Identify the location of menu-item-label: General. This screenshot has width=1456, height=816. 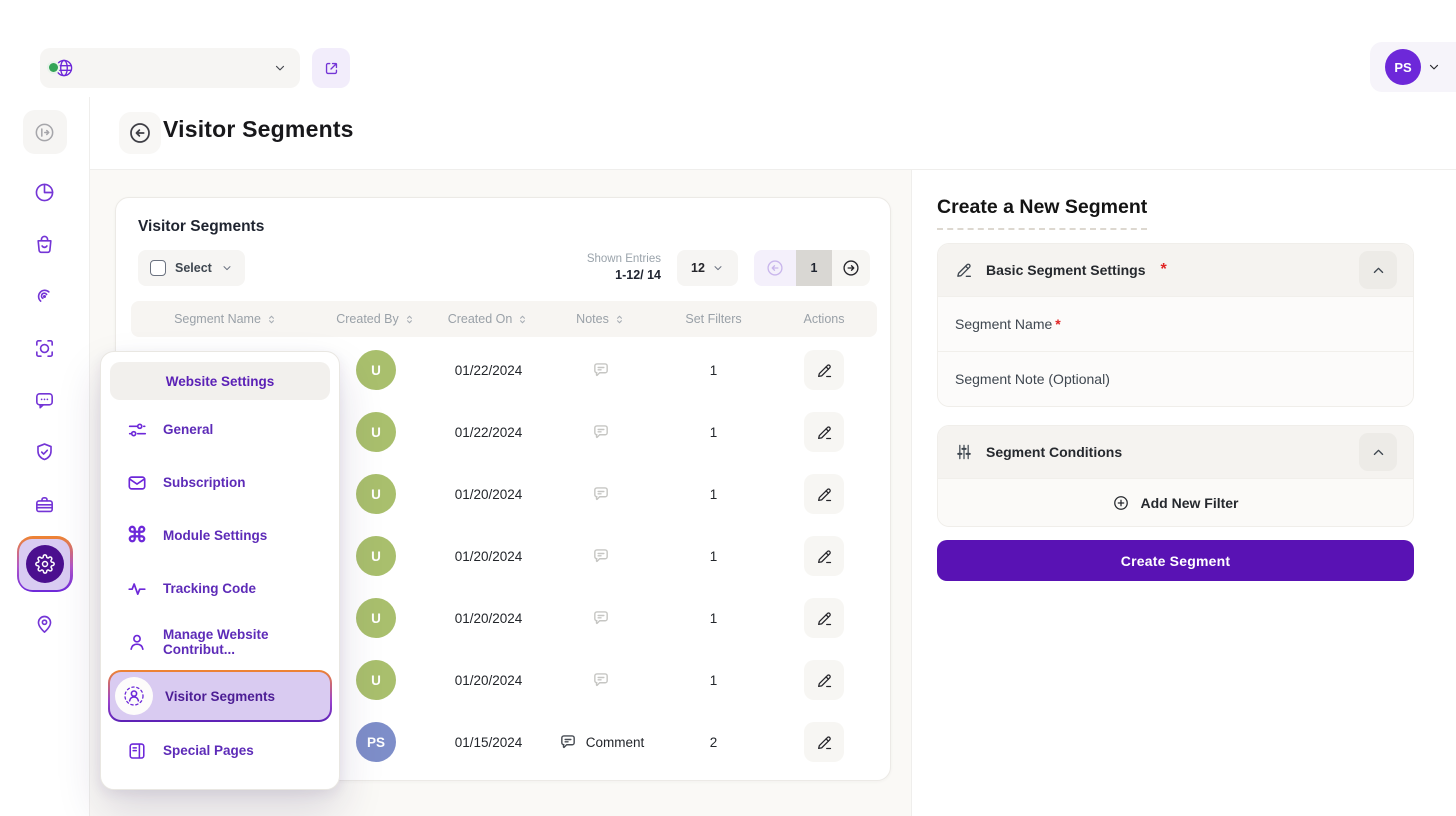
(188, 429).